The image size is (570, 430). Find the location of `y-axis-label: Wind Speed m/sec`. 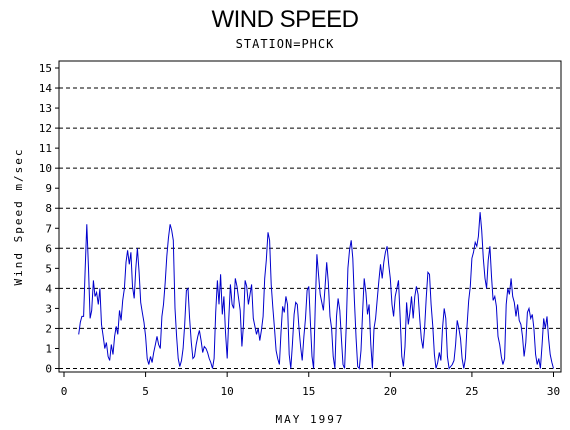

y-axis-label: Wind Speed m/sec is located at coordinates (18, 217).